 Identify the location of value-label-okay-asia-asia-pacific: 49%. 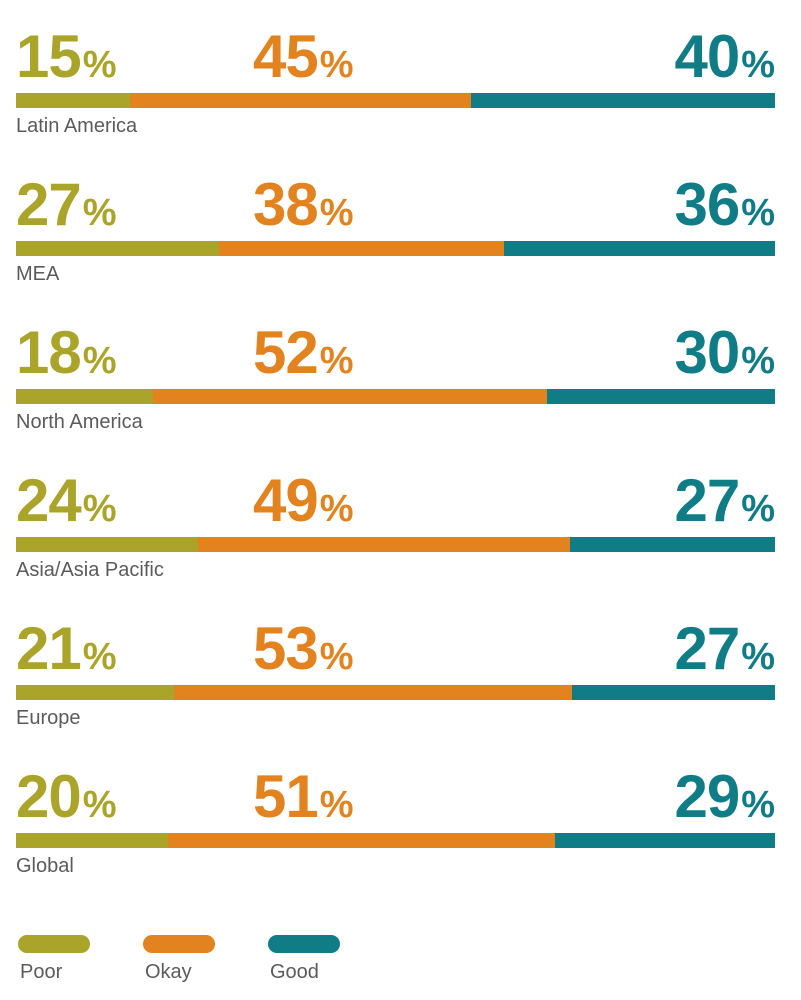
(303, 500).